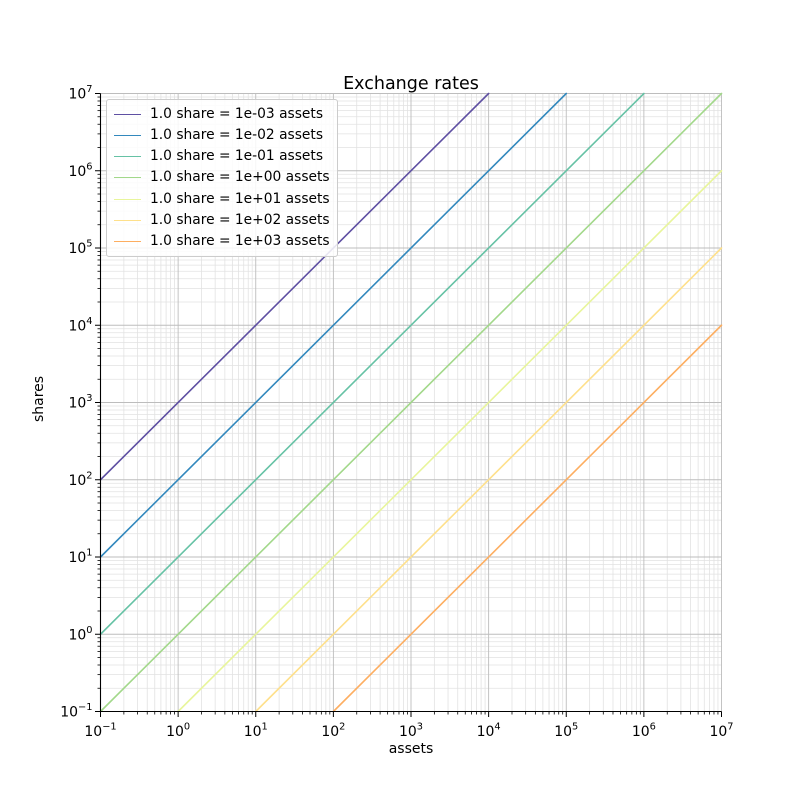  What do you see at coordinates (240, 198) in the screenshot?
I see `legend-label: 1.0 share = 1e+01 assets` at bounding box center [240, 198].